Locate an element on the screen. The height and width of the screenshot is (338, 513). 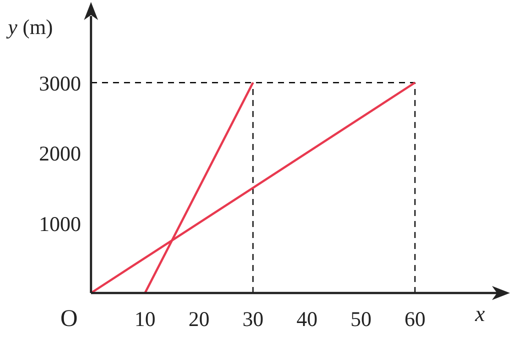
x-tick-label: 50 is located at coordinates (361, 319).